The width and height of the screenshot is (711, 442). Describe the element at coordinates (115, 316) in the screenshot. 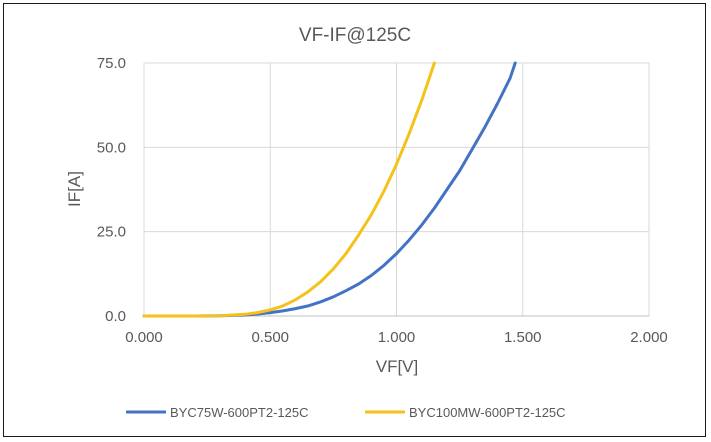

I see `y-tick-label: 0.0` at that location.